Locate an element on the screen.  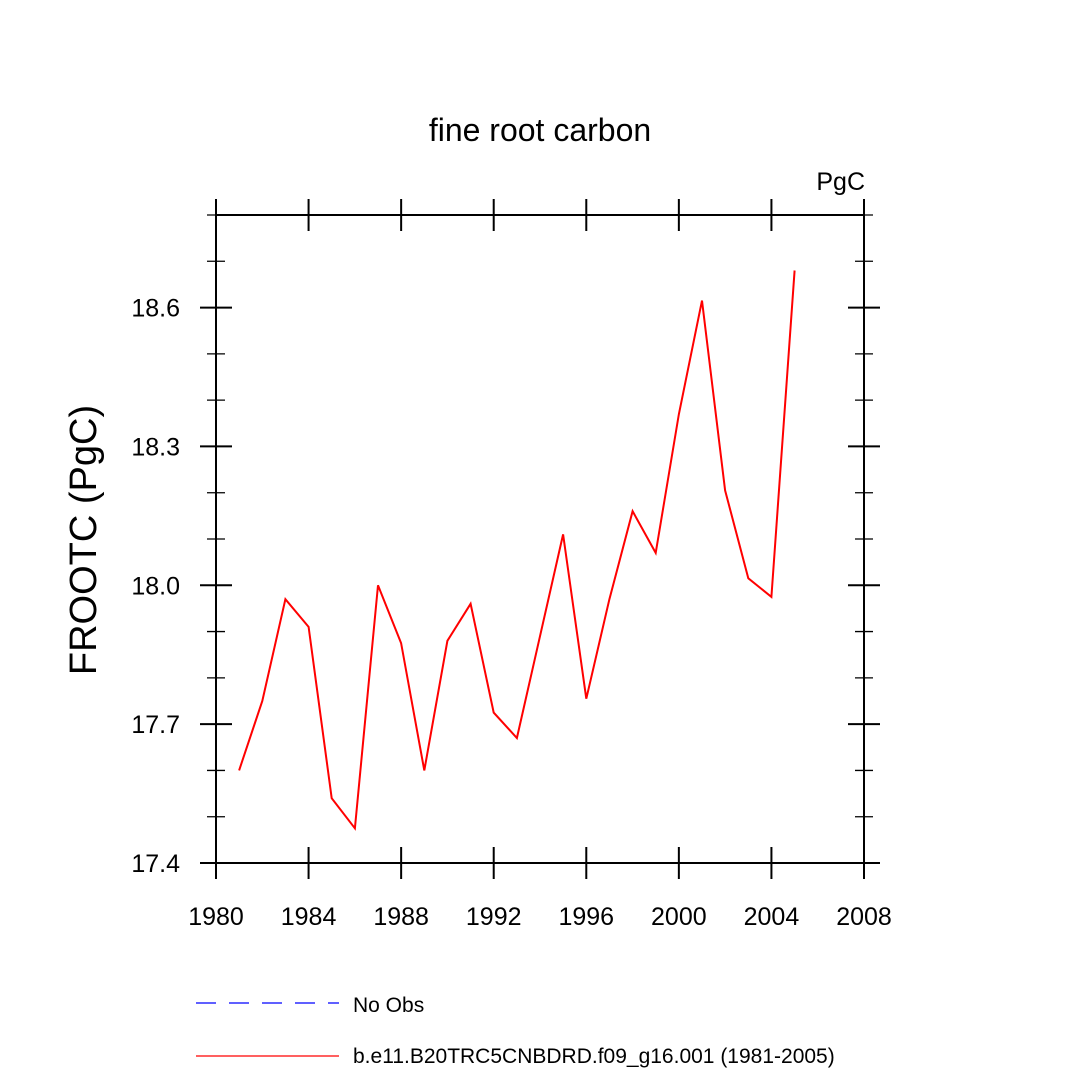
x-tick-label: 2004 is located at coordinates (772, 917).